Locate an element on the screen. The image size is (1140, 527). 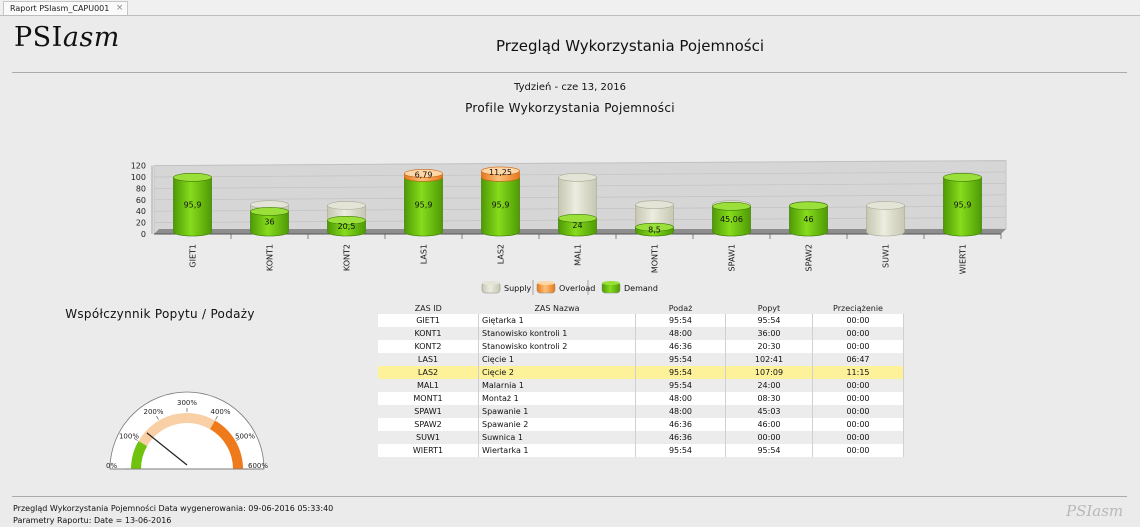
x-tick-label: LAS2 is located at coordinates (501, 254).